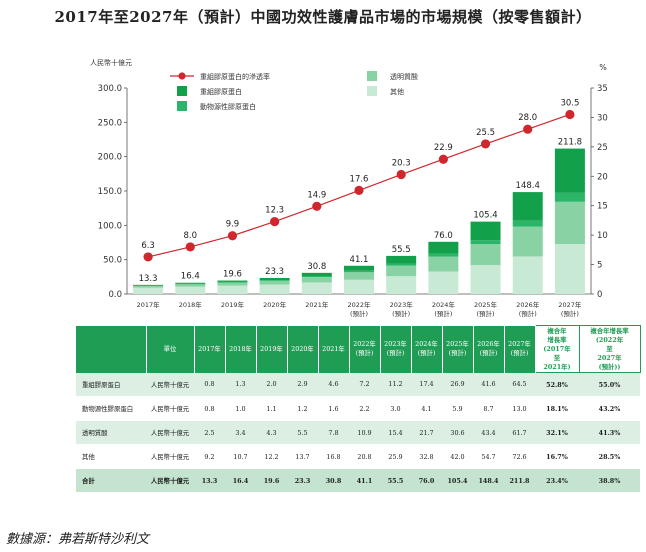  Describe the element at coordinates (427, 349) in the screenshot. I see `table-header-year: 2024年 (預計)` at that location.